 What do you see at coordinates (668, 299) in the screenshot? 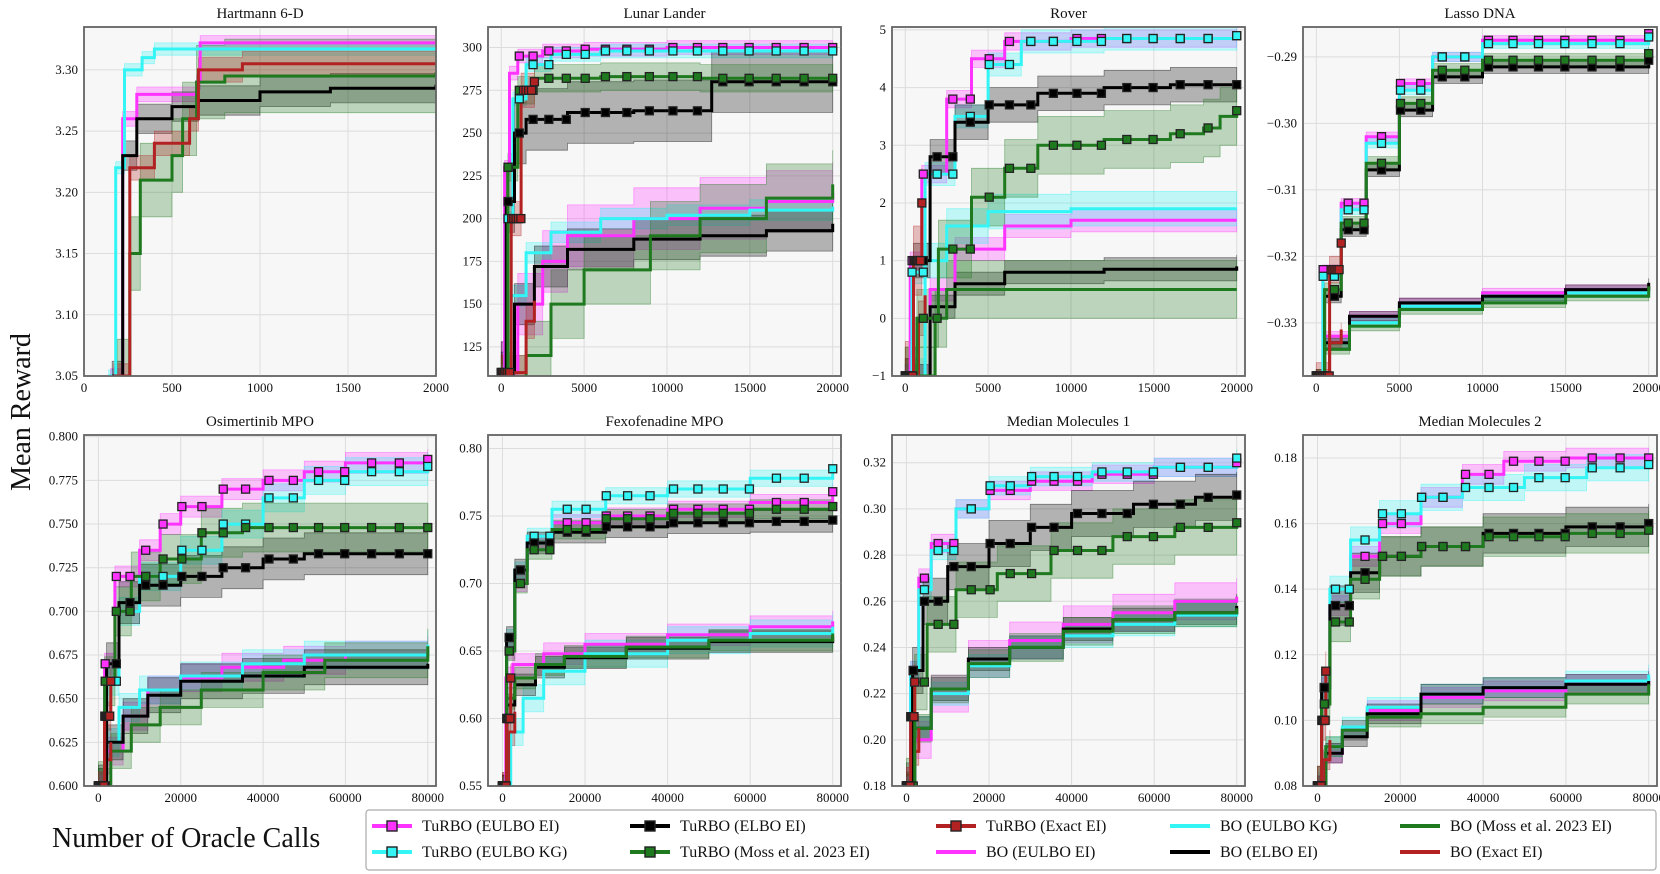
I see `line-bo-elbo-ei` at bounding box center [668, 299].